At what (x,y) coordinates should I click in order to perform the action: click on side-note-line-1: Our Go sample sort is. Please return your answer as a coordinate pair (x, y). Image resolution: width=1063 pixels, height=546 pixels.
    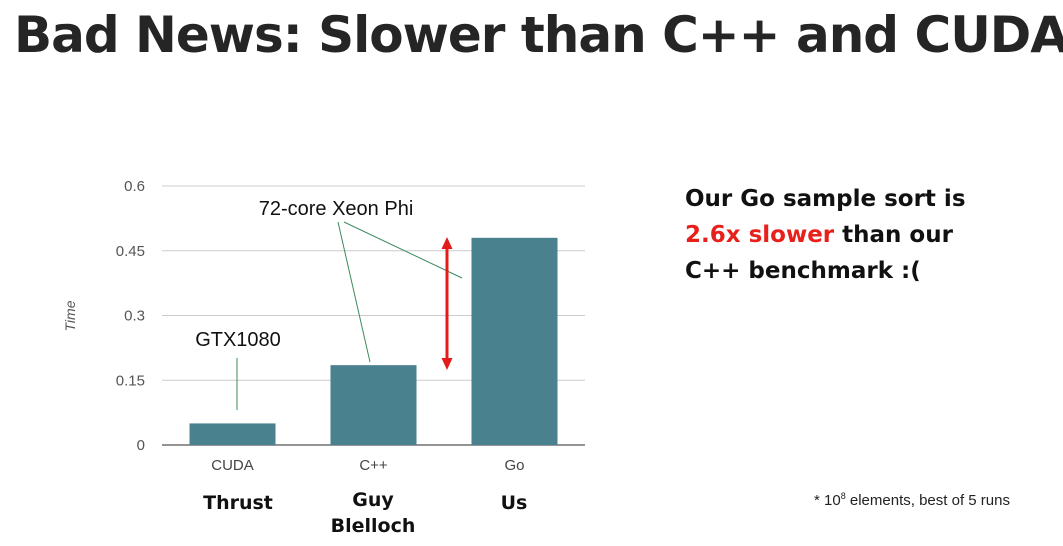
    Looking at the image, I should click on (825, 199).